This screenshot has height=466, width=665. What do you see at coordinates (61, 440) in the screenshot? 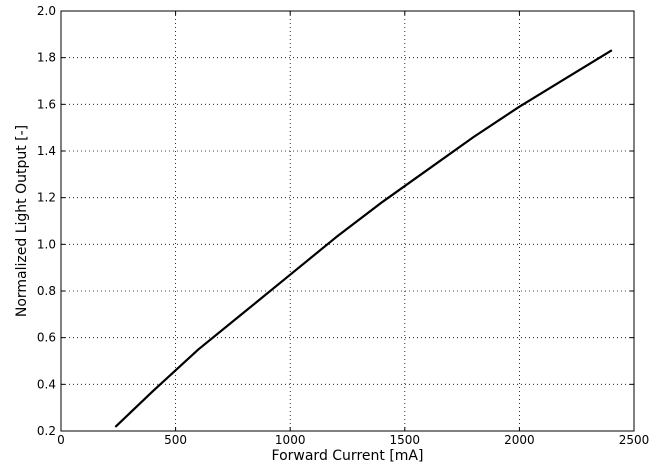
I see `x-tick-label: 0` at bounding box center [61, 440].